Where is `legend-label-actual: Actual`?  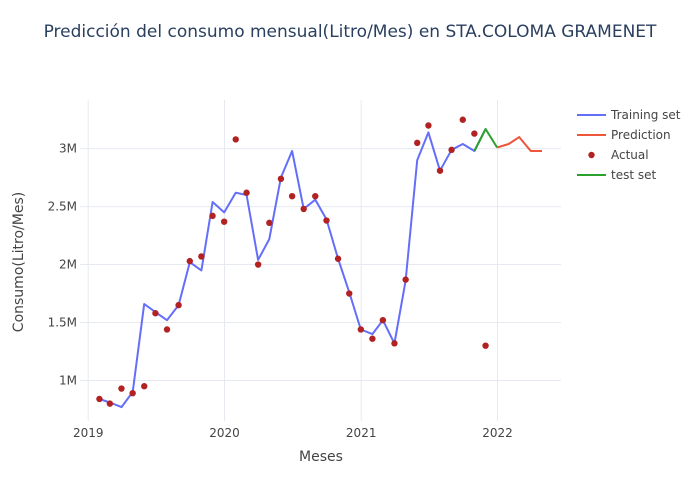
legend-label-actual: Actual is located at coordinates (630, 155).